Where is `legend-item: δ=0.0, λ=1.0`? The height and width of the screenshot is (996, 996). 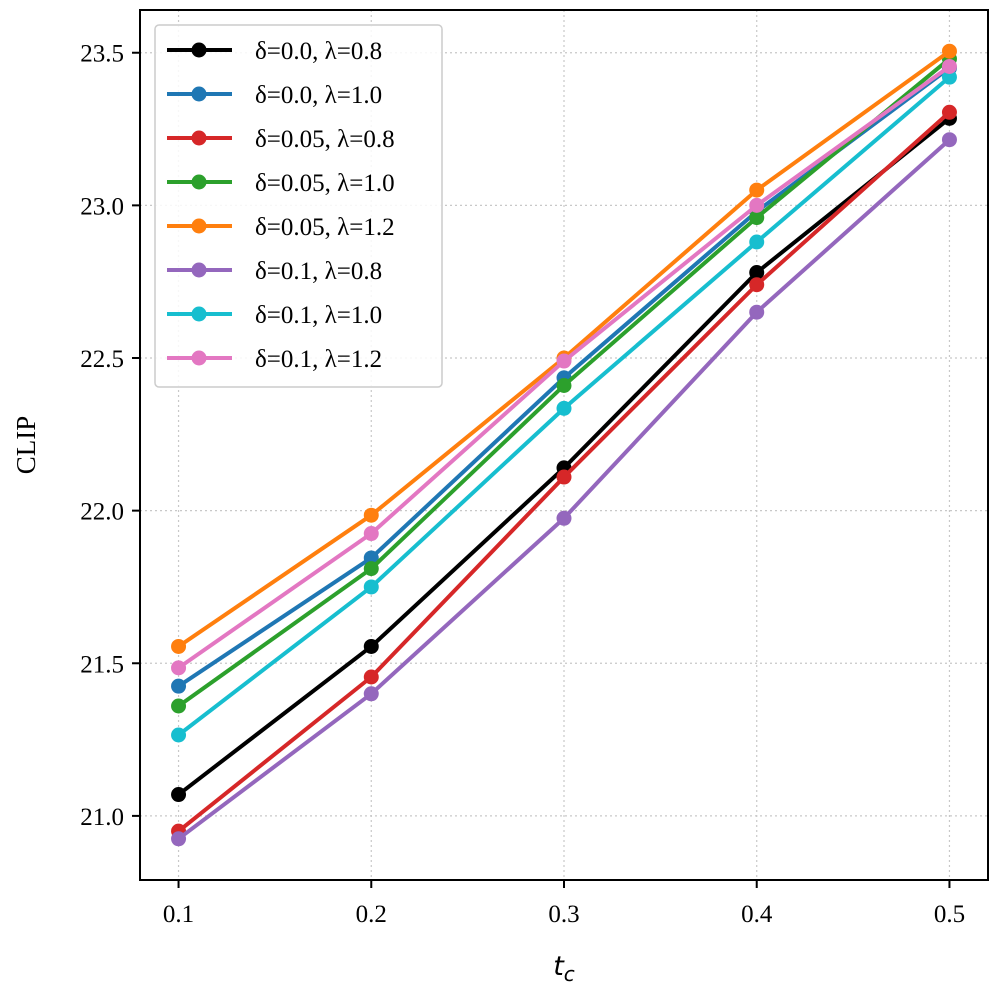 legend-item: δ=0.0, λ=1.0 is located at coordinates (274, 95).